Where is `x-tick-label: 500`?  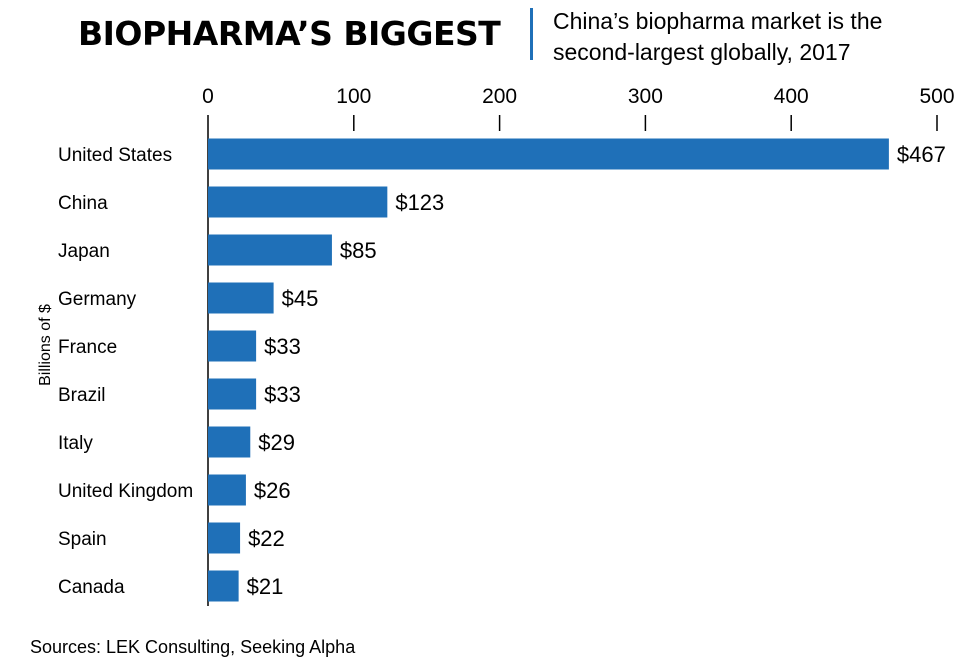
x-tick-label: 500 is located at coordinates (936, 96).